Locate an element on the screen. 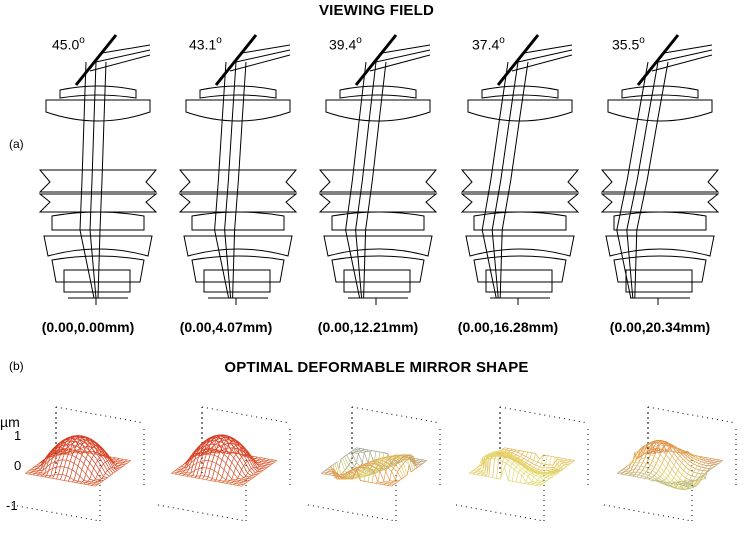 Image resolution: width=753 pixels, height=538 pixels. field-angle-label: 43.1o is located at coordinates (205, 44).